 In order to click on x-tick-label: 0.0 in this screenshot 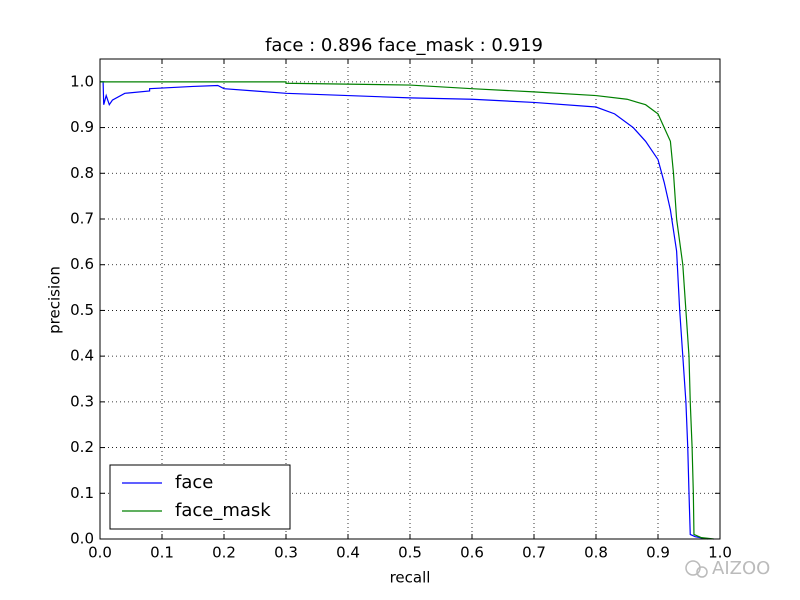, I will do `click(100, 553)`.